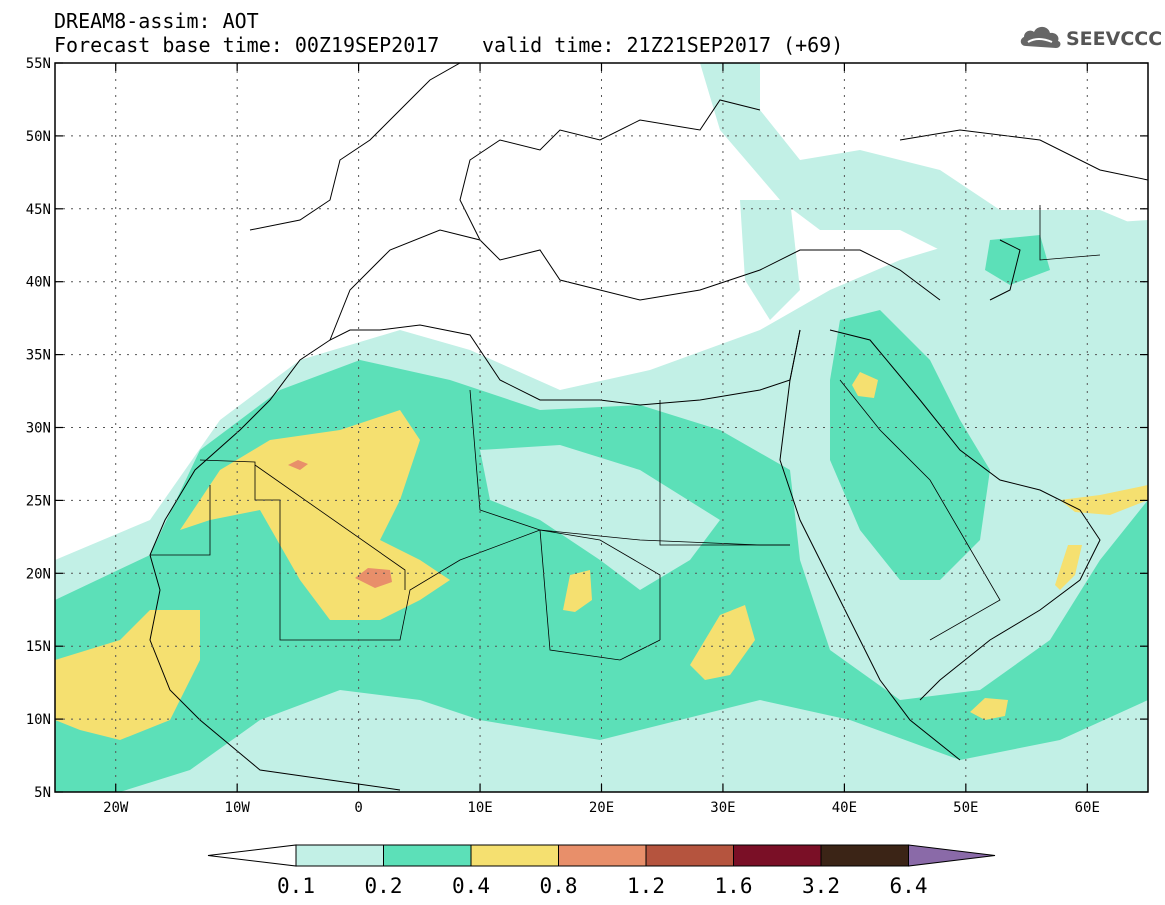 The height and width of the screenshot is (905, 1165). What do you see at coordinates (577, 591) in the screenshot?
I see `aot-contour-0.4-chad` at bounding box center [577, 591].